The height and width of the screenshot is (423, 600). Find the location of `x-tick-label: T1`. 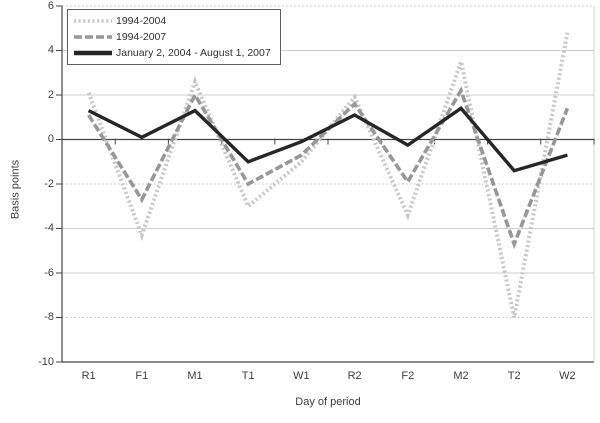

x-tick-label: T1 is located at coordinates (248, 376).